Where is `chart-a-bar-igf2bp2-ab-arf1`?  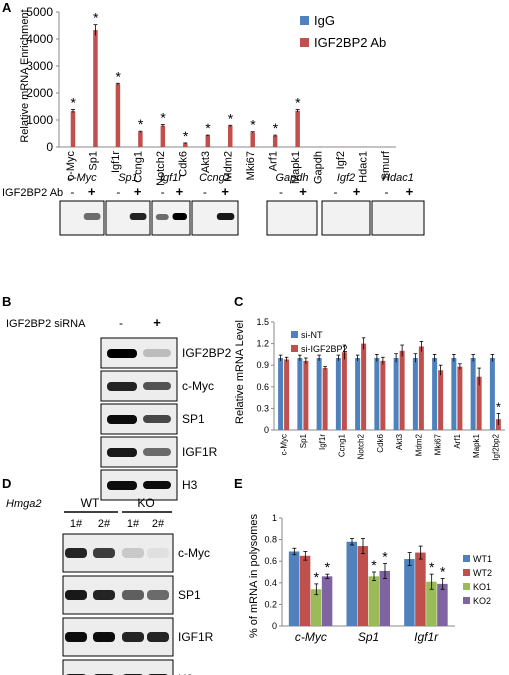 chart-a-bar-igf2bp2-ab-arf1 is located at coordinates (275, 141).